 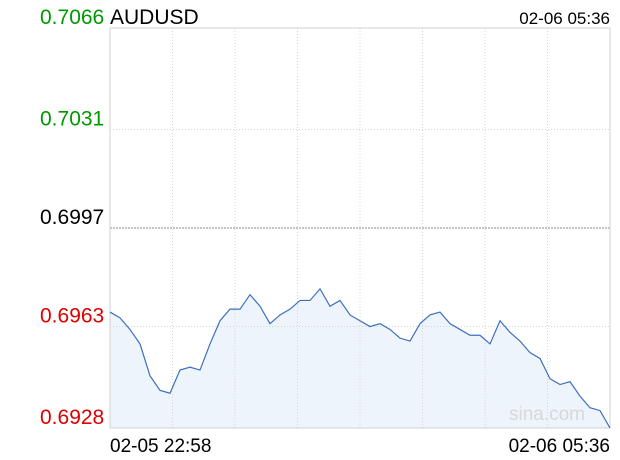 What do you see at coordinates (564, 18) in the screenshot?
I see `time-label: 02-06 05:36` at bounding box center [564, 18].